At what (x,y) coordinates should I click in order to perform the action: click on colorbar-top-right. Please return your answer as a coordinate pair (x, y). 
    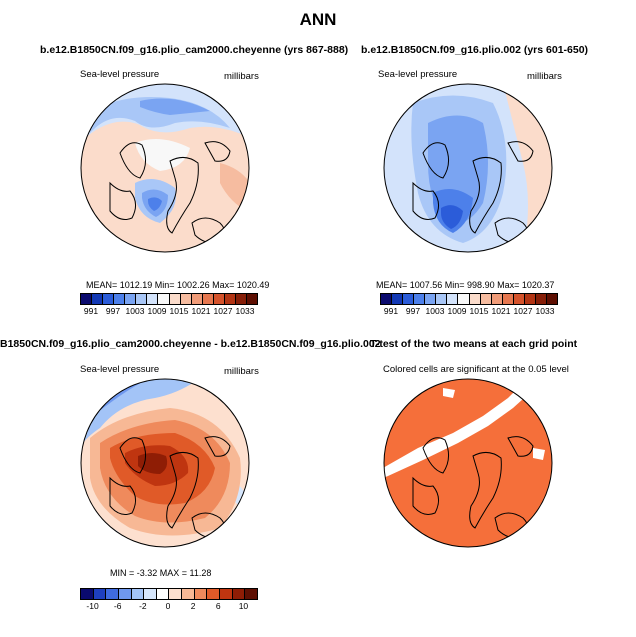
    Looking at the image, I should click on (469, 299).